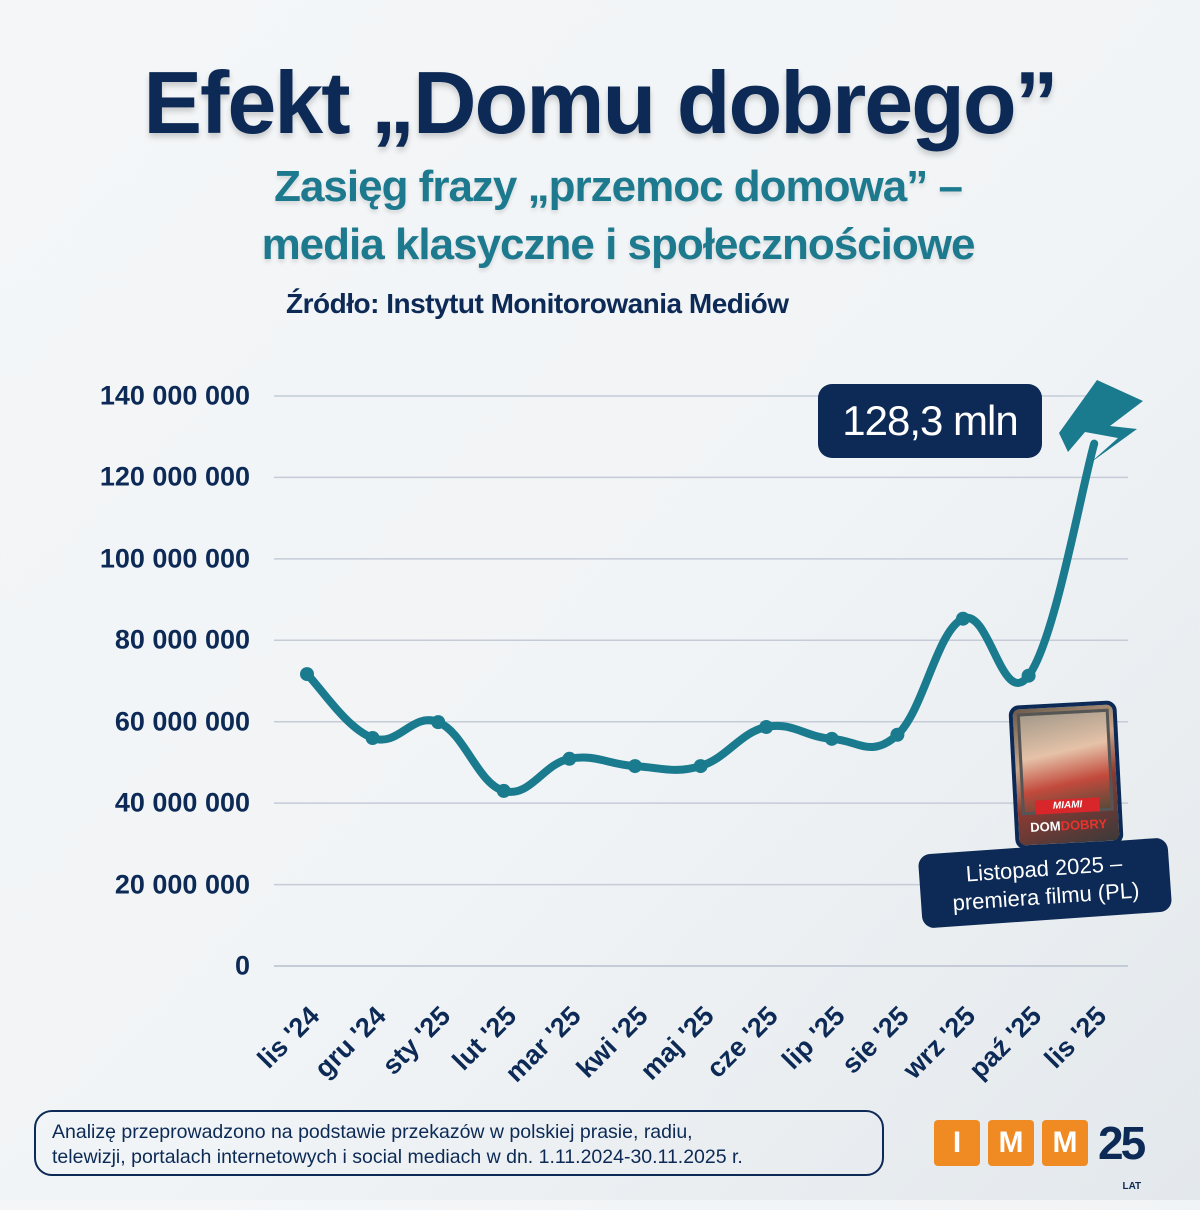  What do you see at coordinates (957, 1143) in the screenshot?
I see `logo-letter-i: I` at bounding box center [957, 1143].